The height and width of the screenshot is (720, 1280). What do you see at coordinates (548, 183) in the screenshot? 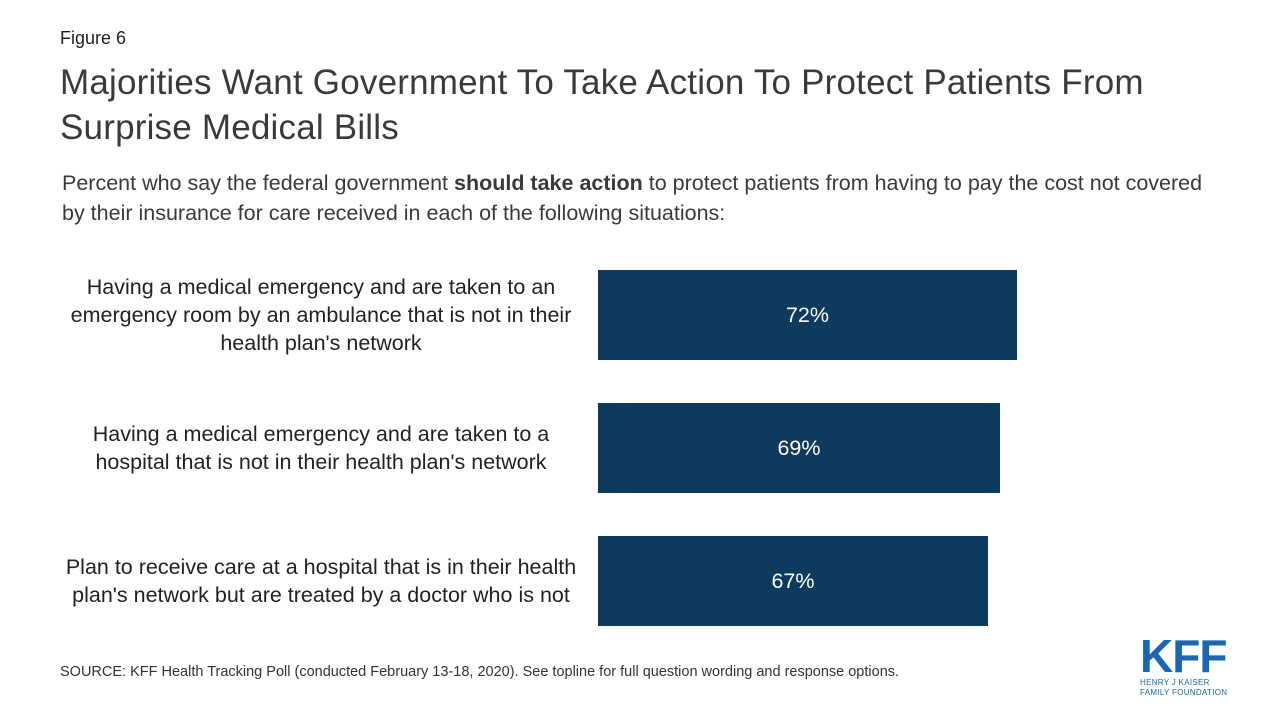
I see `subtitle-emphasis: should take action` at bounding box center [548, 183].